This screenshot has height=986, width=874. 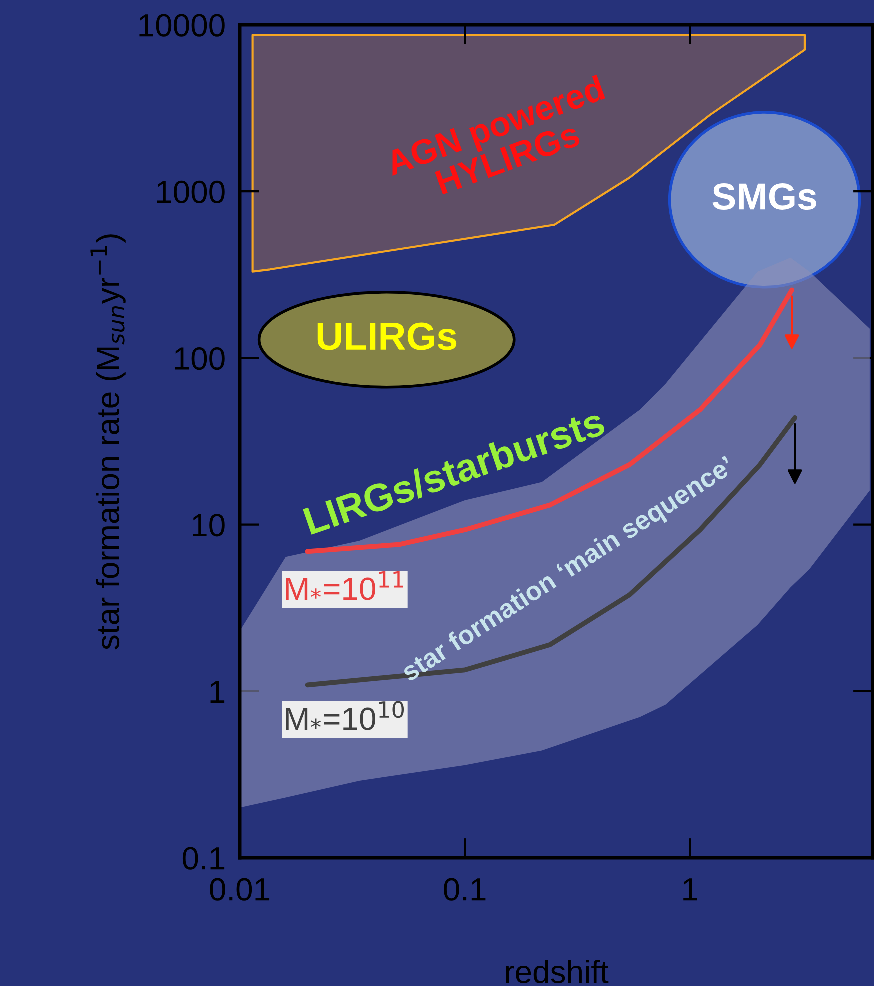 I want to click on y-tick-label: 0.1, so click(x=203, y=858).